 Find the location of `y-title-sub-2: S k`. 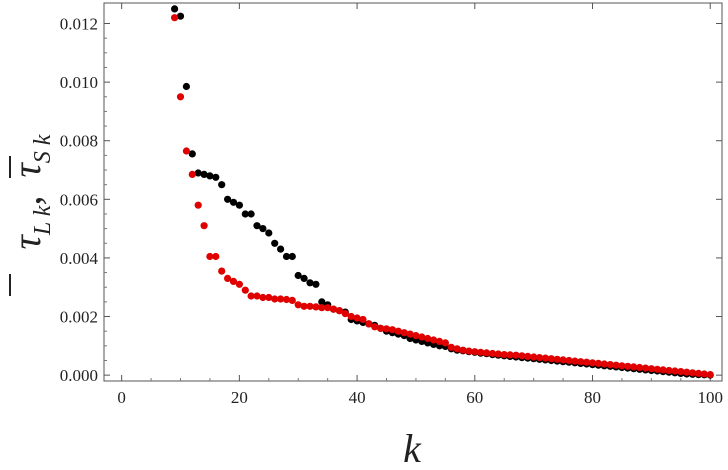

y-title-sub-2: S k is located at coordinates (43, 148).